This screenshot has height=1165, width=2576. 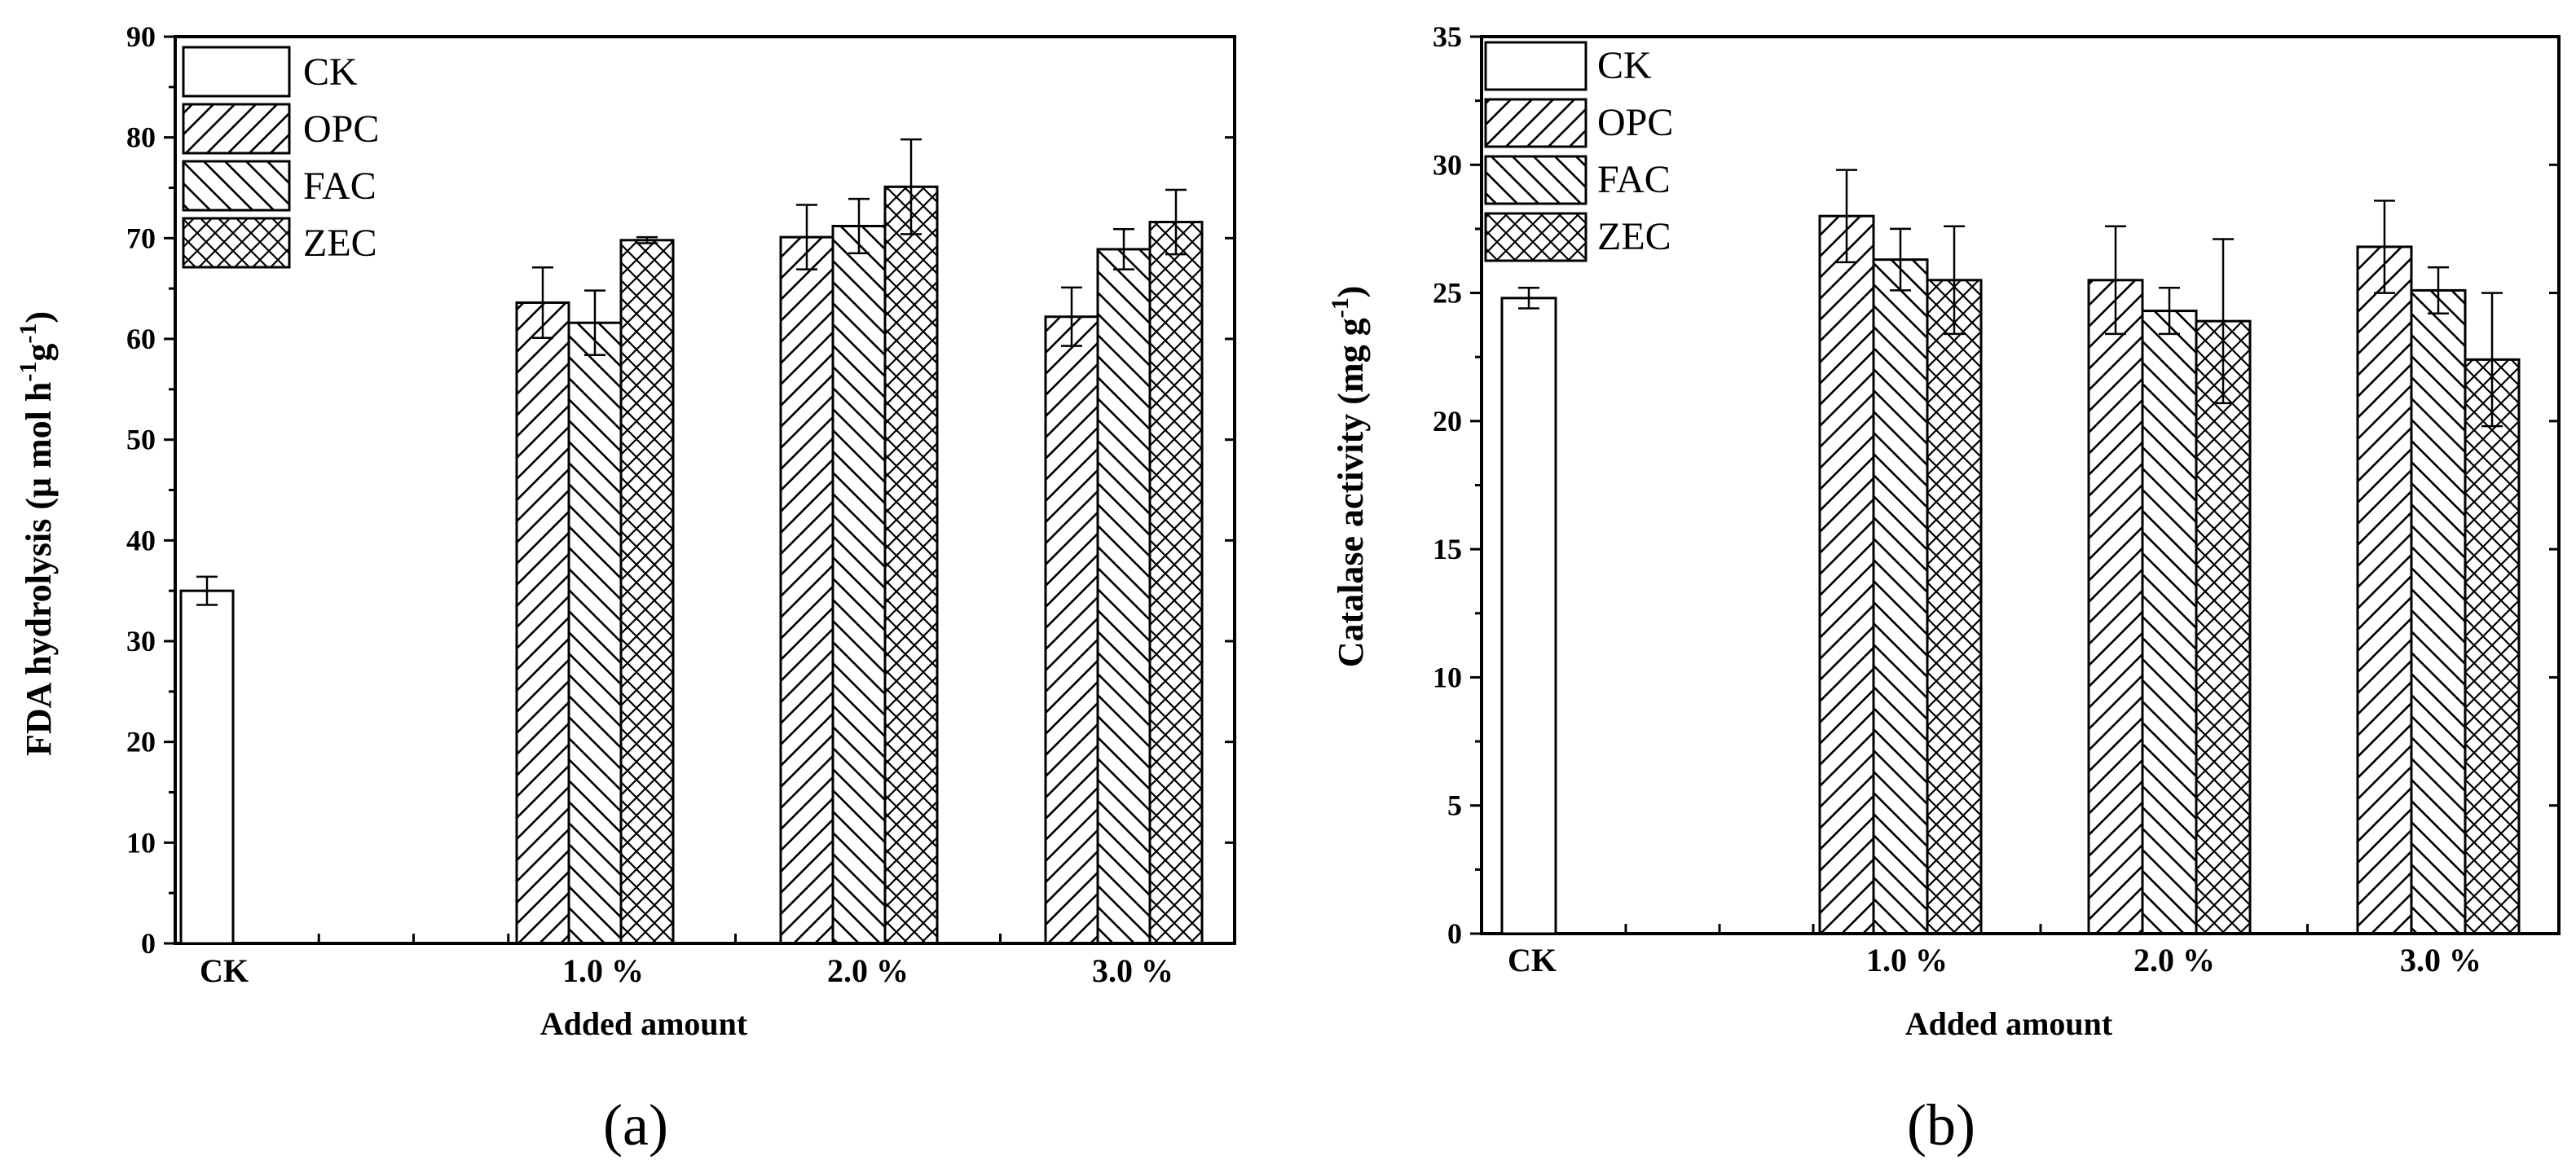 What do you see at coordinates (141, 339) in the screenshot?
I see `y-tick-label: 60` at bounding box center [141, 339].